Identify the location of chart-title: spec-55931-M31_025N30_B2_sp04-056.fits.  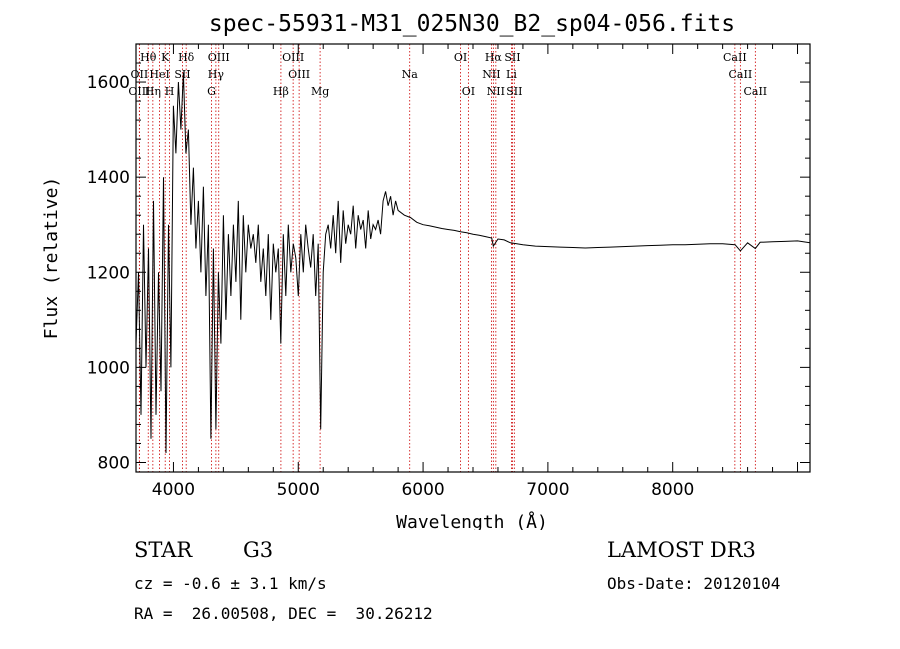
(472, 24).